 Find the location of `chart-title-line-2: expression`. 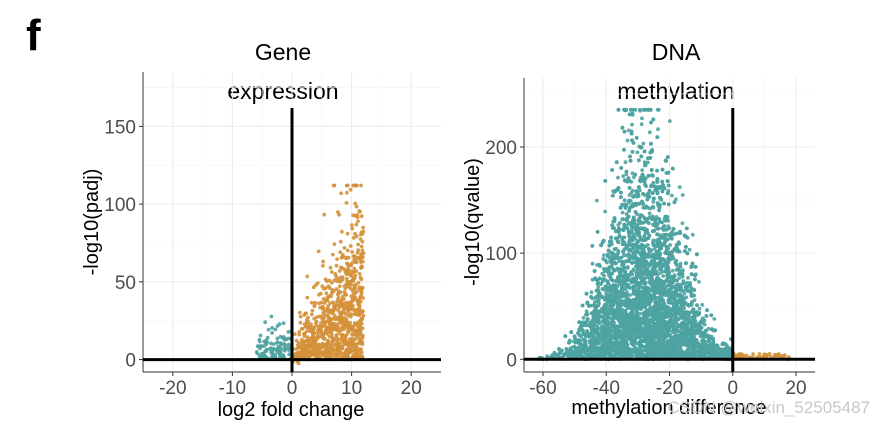

chart-title-line-2: expression is located at coordinates (282, 91).